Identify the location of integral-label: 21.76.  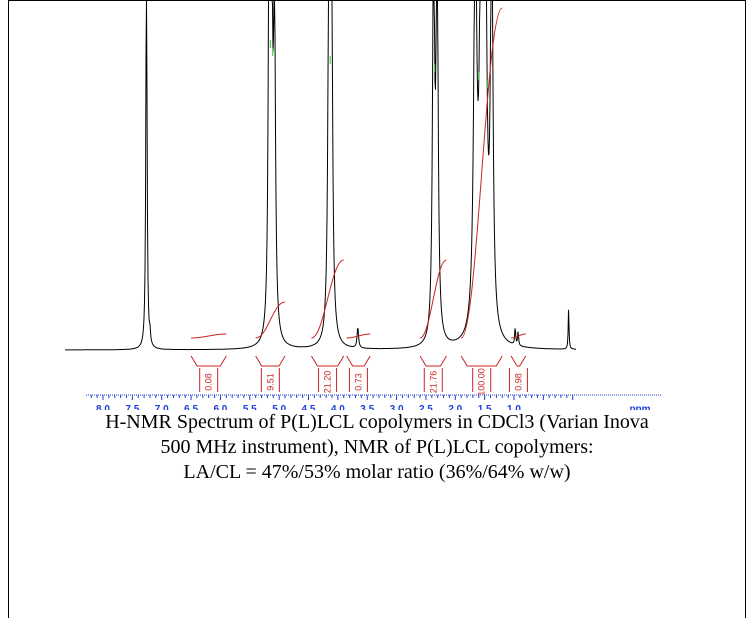
(433, 382).